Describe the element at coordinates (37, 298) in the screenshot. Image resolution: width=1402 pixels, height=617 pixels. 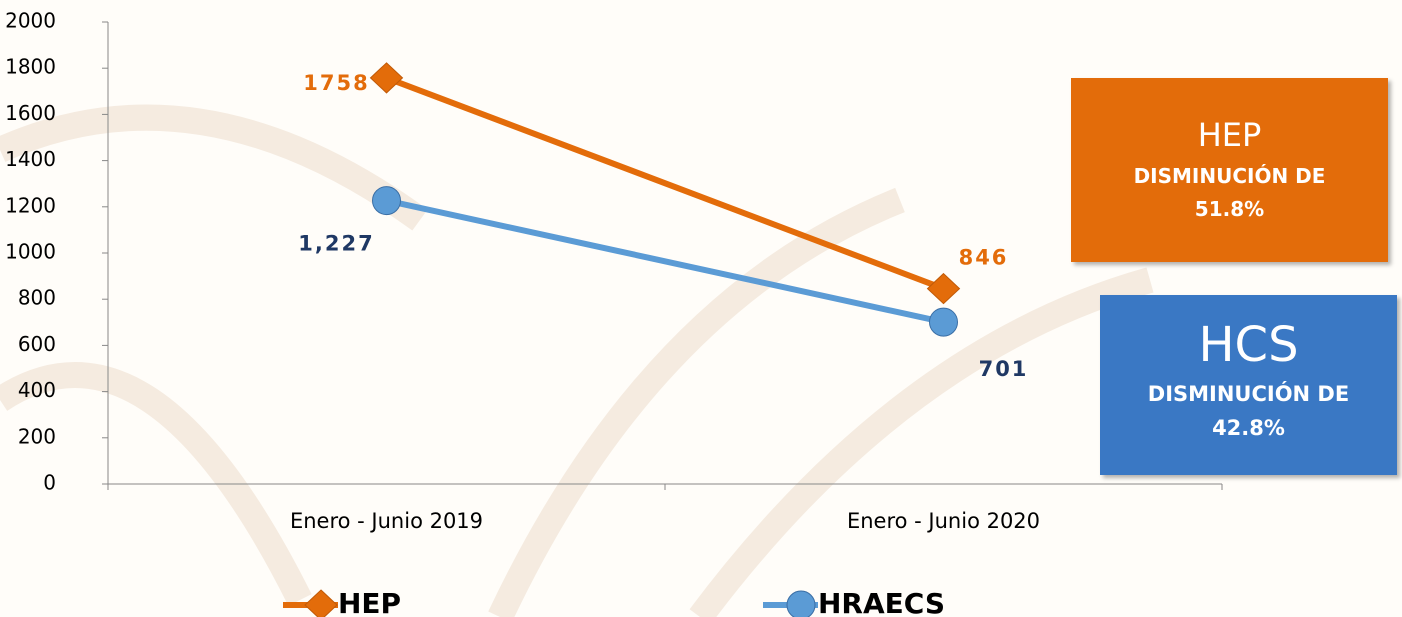
I see `y-tick-label: 800` at that location.